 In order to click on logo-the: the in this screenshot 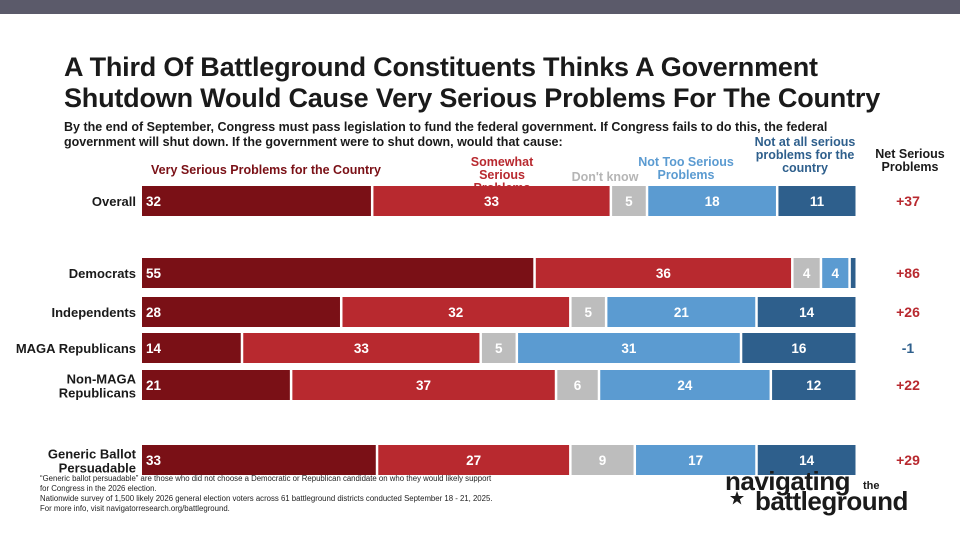, I will do `click(871, 486)`.